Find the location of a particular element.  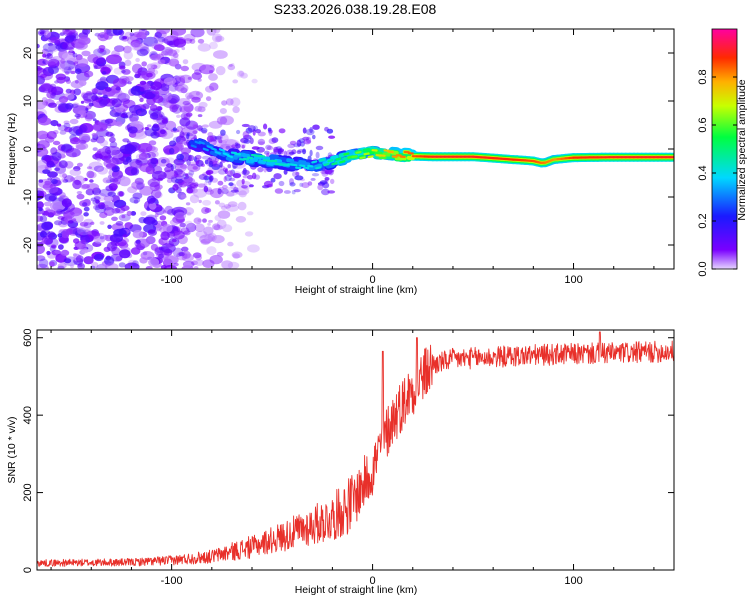

colorbar-ticks: 0.0 0.2 0.4 0.6 0.8 is located at coordinates (717, 173).